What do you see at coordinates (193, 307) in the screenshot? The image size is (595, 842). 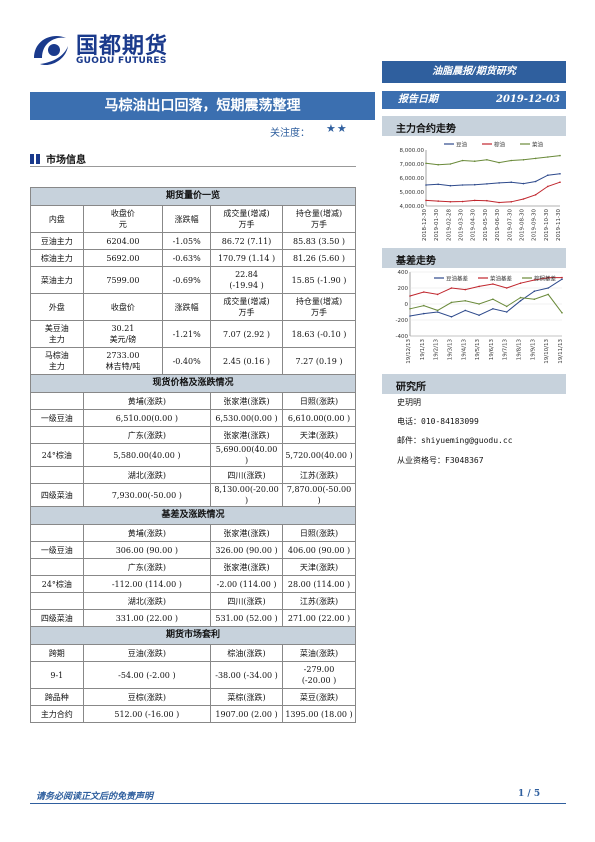 I see `table-row: 外盘 收盘价 涨跌幅 成交量(增减) 万手 持仓量(增减) 万手` at bounding box center [193, 307].